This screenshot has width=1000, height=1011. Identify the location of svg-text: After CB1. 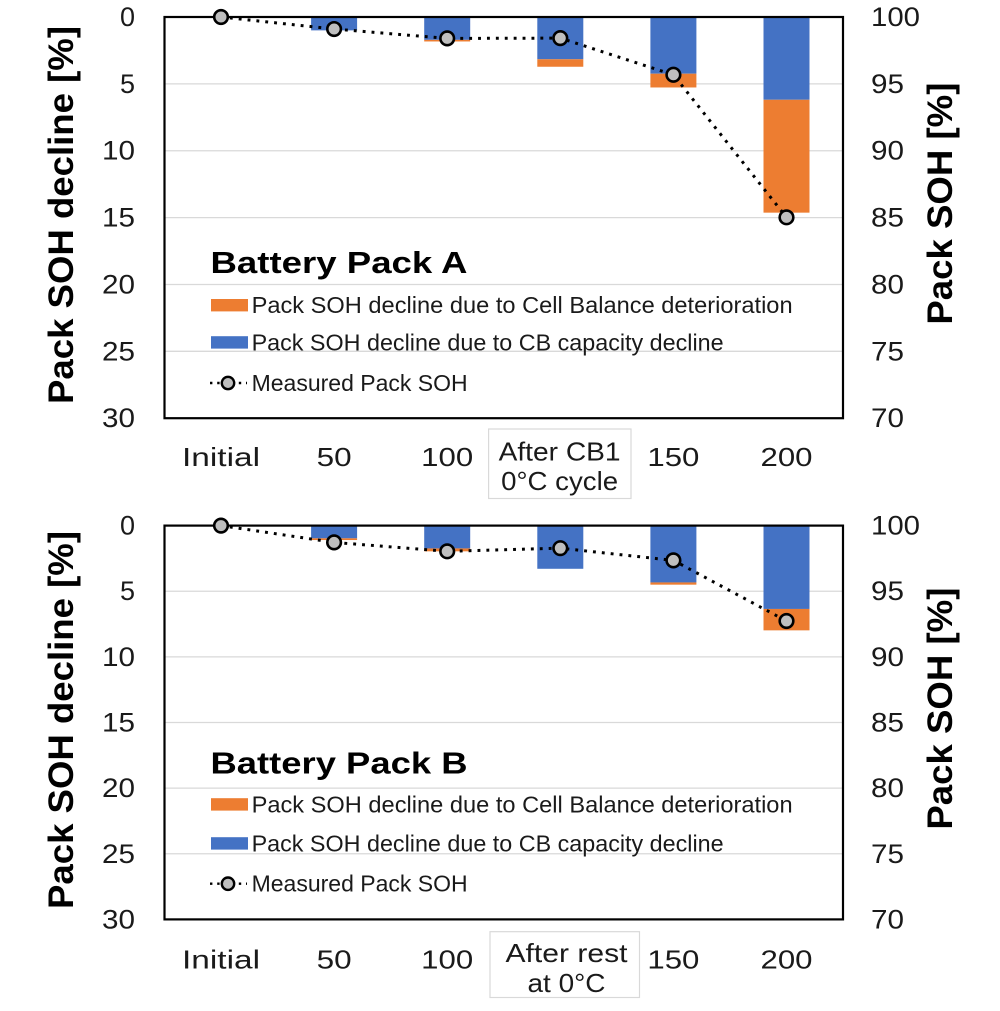
(560, 452).